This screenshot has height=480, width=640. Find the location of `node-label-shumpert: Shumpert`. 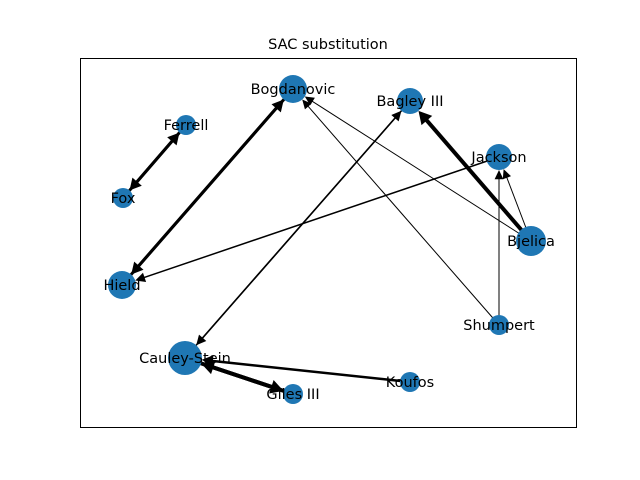

node-label-shumpert: Shumpert is located at coordinates (499, 326).